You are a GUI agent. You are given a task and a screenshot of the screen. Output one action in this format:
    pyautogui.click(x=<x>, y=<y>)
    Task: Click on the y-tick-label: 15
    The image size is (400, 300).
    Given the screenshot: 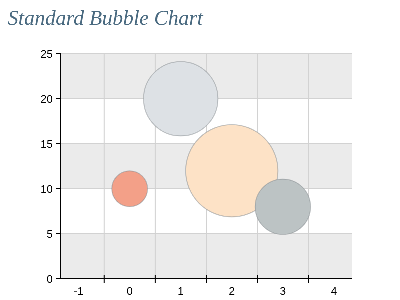 What is the action you would take?
    pyautogui.click(x=46, y=144)
    